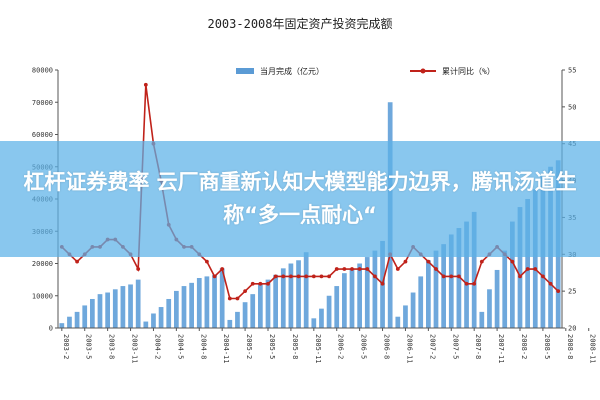 The image size is (600, 400). I want to click on legend-bar-swatch, so click(245, 71).